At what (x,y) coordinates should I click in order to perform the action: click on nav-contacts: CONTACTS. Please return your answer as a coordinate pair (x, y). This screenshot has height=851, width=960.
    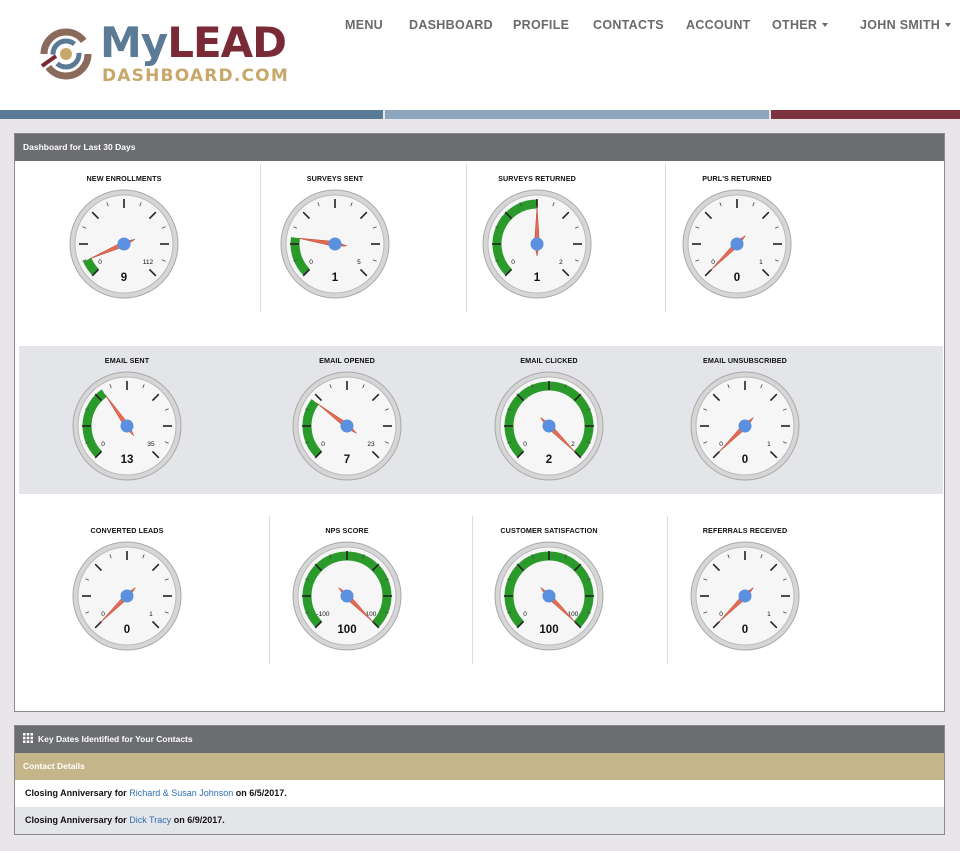
    Looking at the image, I should click on (628, 25).